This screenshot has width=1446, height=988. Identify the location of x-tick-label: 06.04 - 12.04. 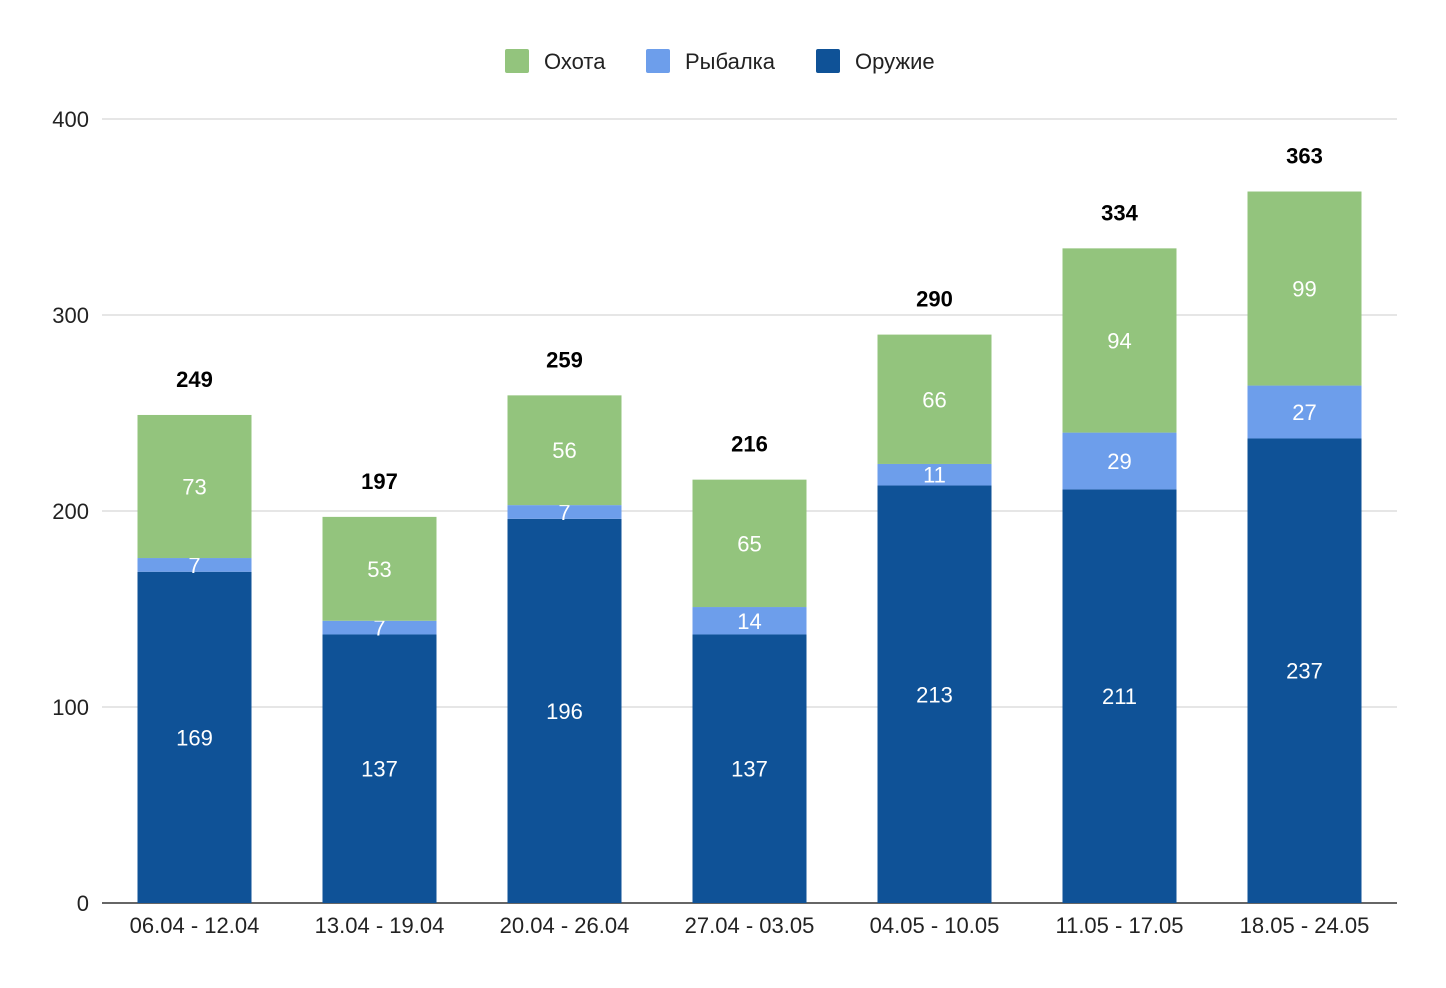
(195, 925).